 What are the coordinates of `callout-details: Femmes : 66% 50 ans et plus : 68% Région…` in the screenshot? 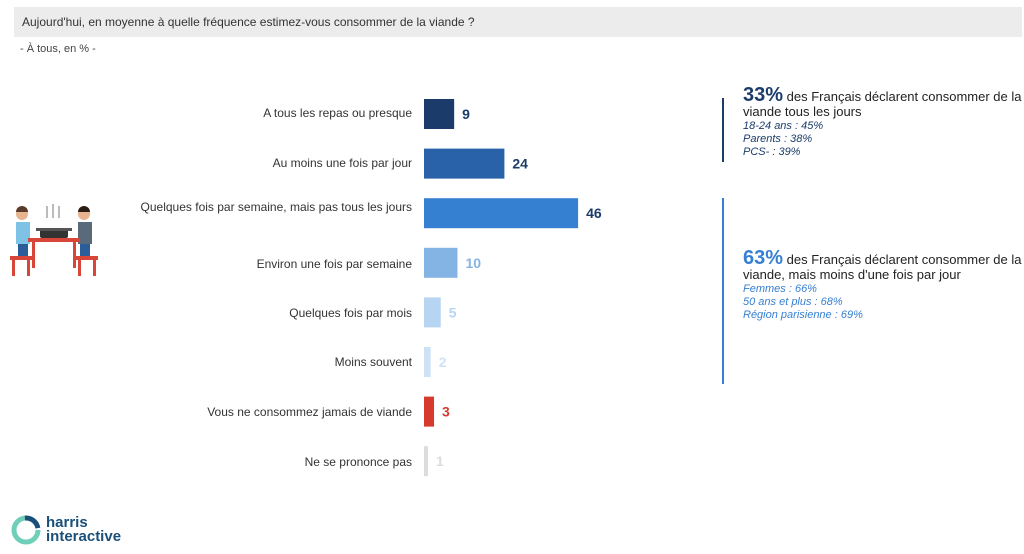 It's located at (883, 302).